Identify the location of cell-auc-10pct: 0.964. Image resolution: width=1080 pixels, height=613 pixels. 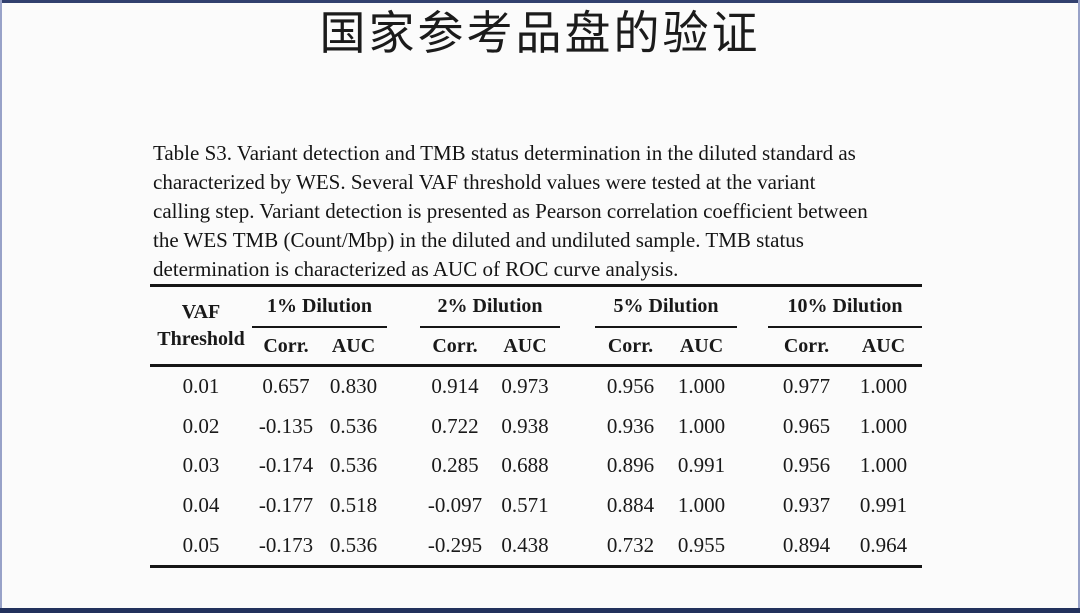
(883, 544).